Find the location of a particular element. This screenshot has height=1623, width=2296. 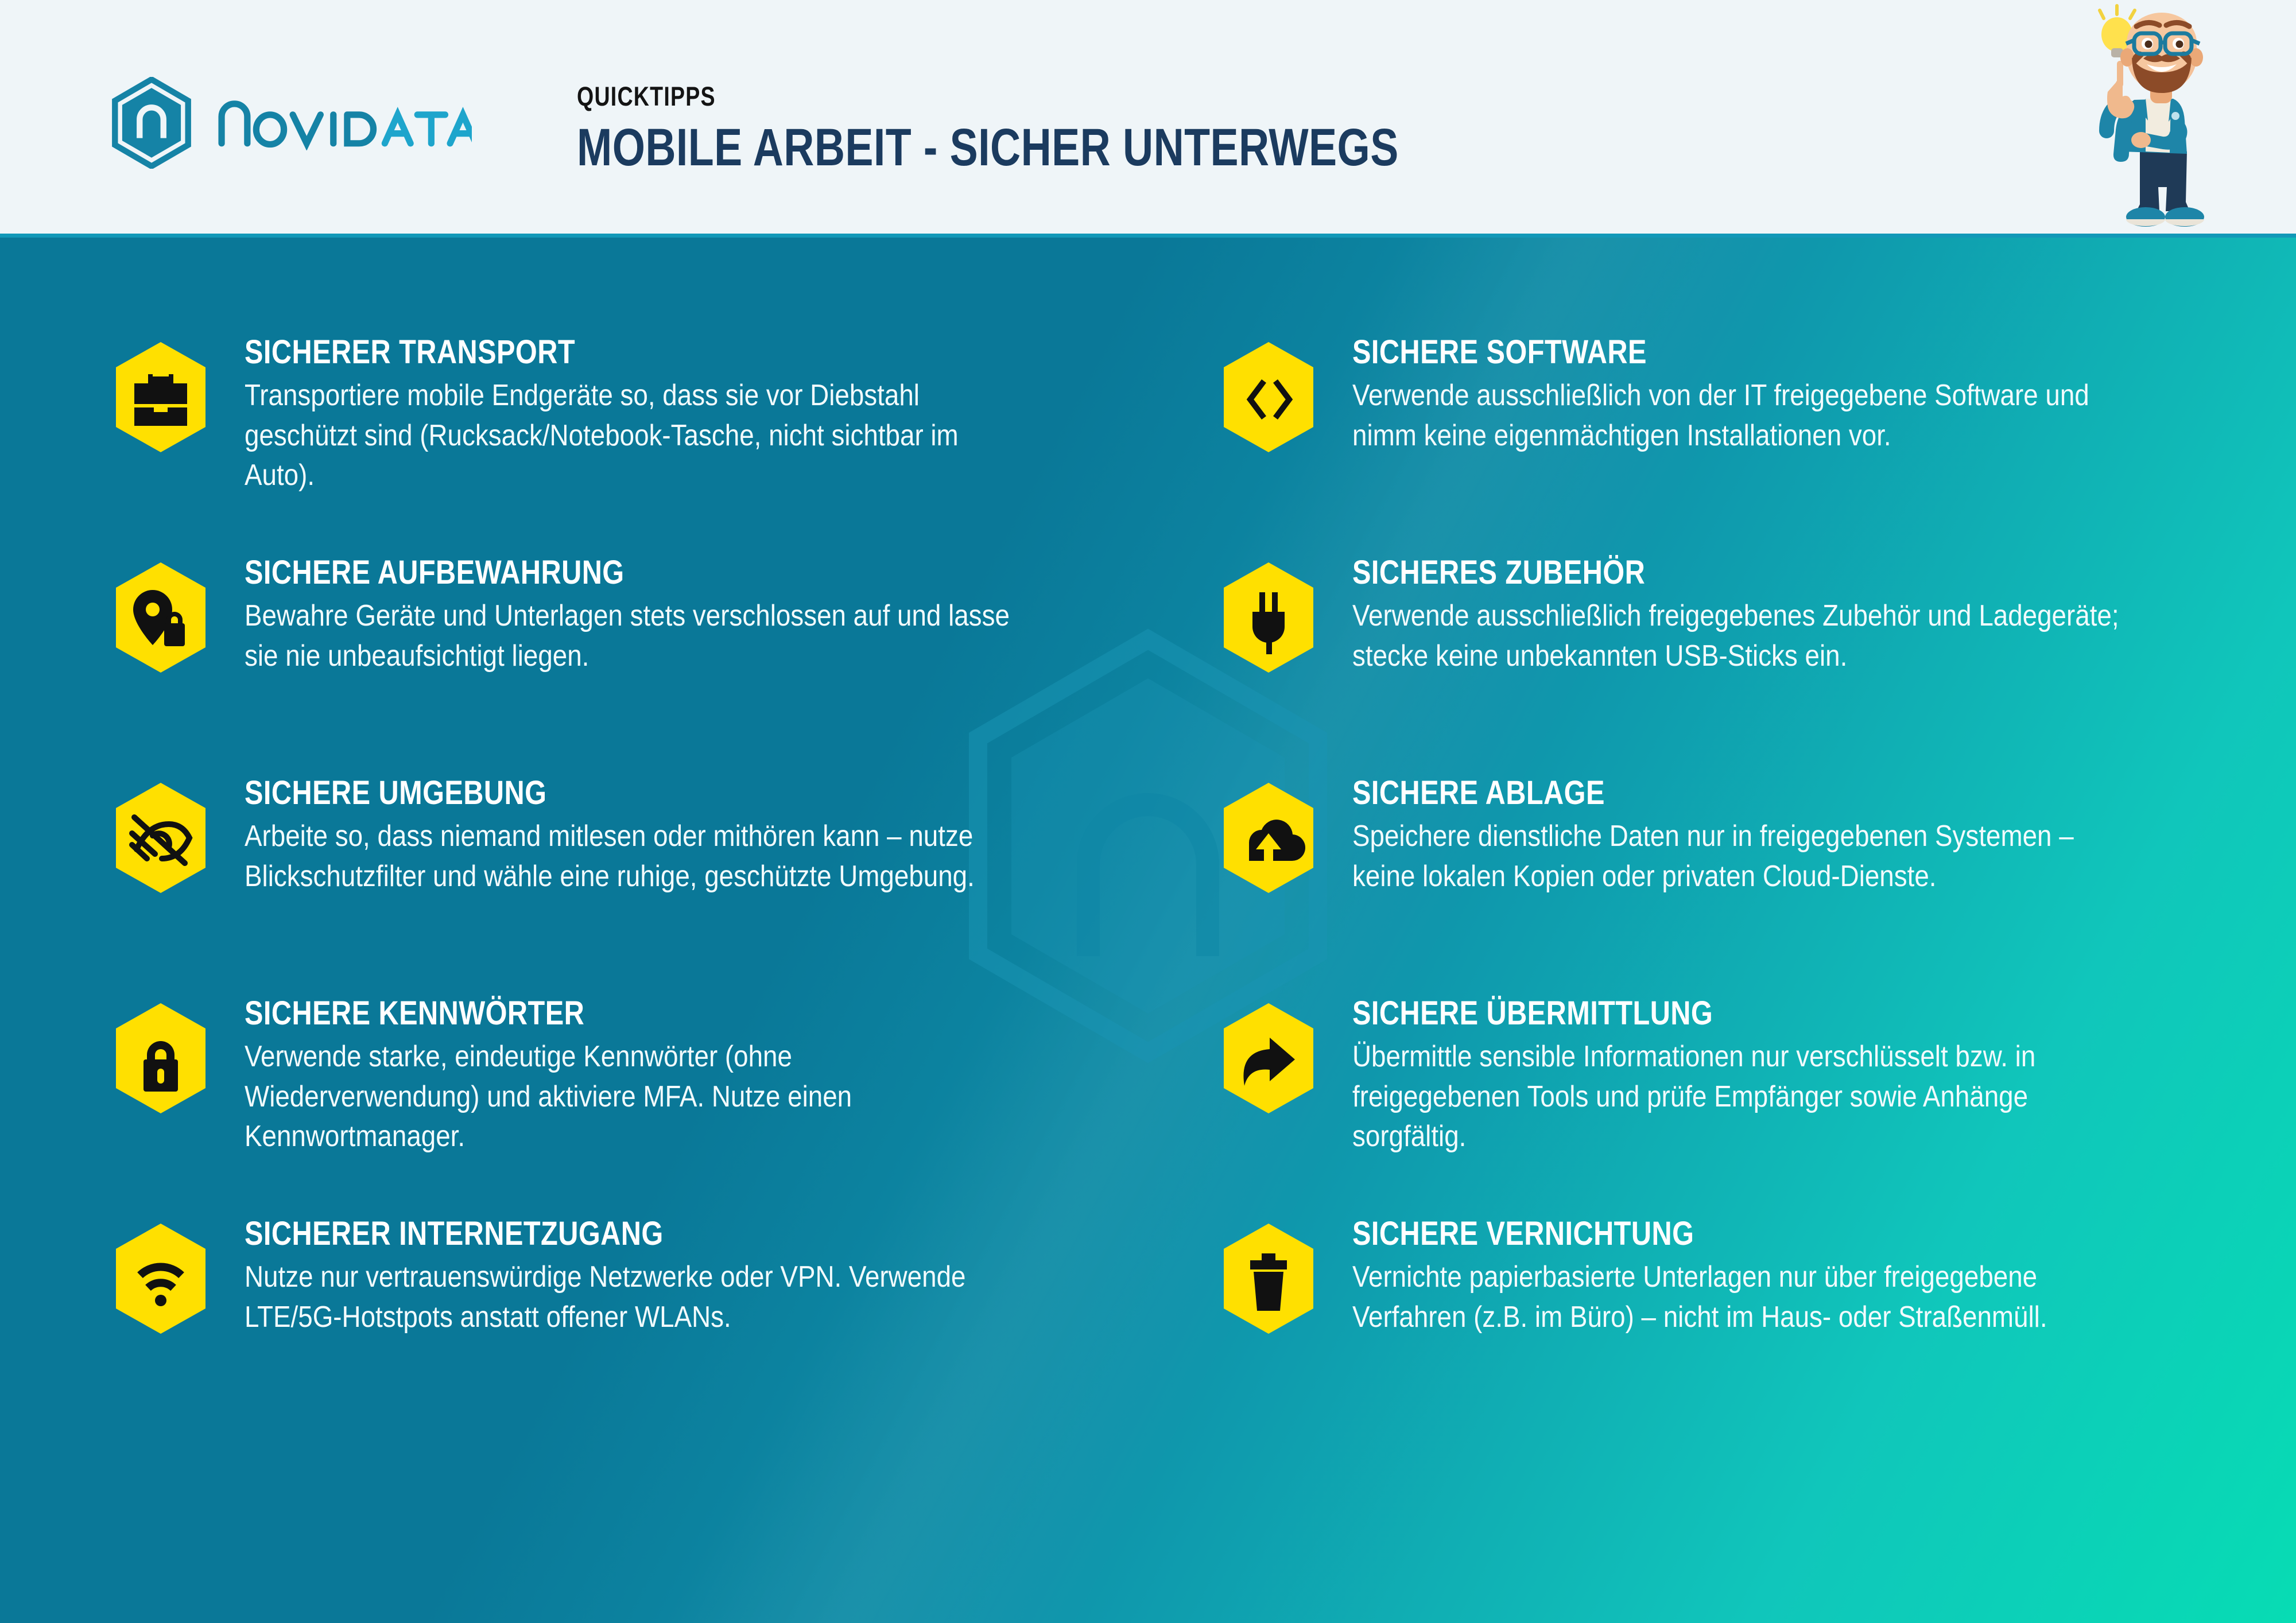

share-arrow-icon is located at coordinates (1268, 1058).